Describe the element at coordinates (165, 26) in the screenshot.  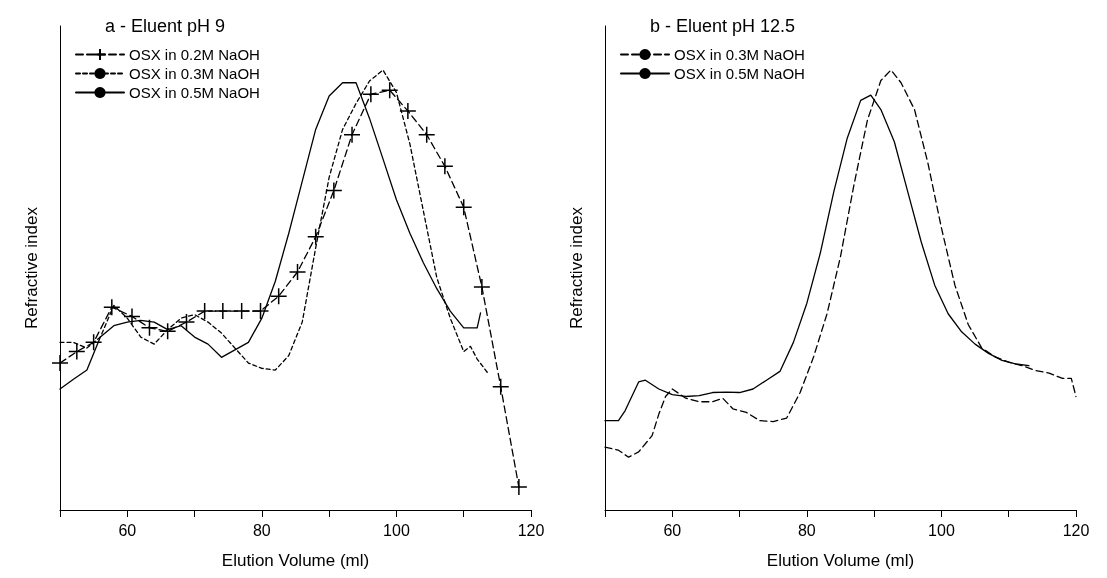
I see `chart-title: a - Eluent pH 9` at that location.